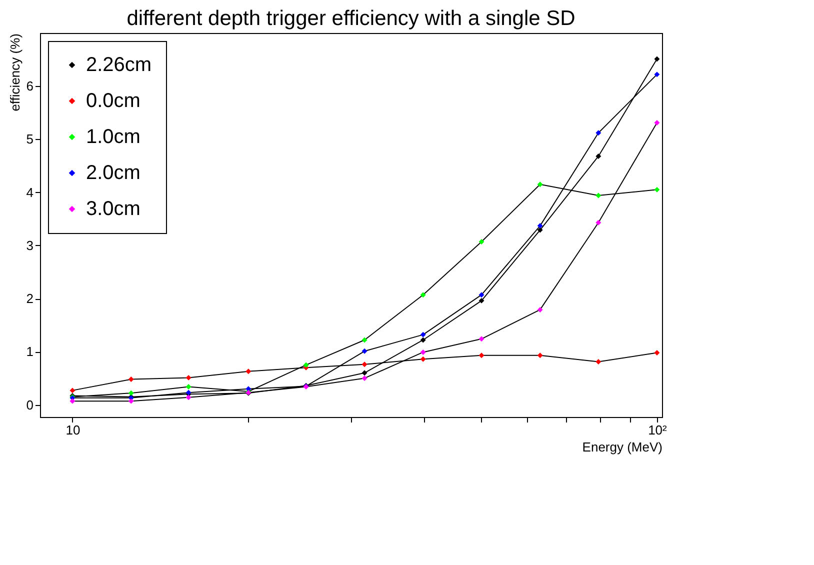 The width and height of the screenshot is (814, 565). Describe the element at coordinates (73, 430) in the screenshot. I see `x-tick-label: 10` at that location.